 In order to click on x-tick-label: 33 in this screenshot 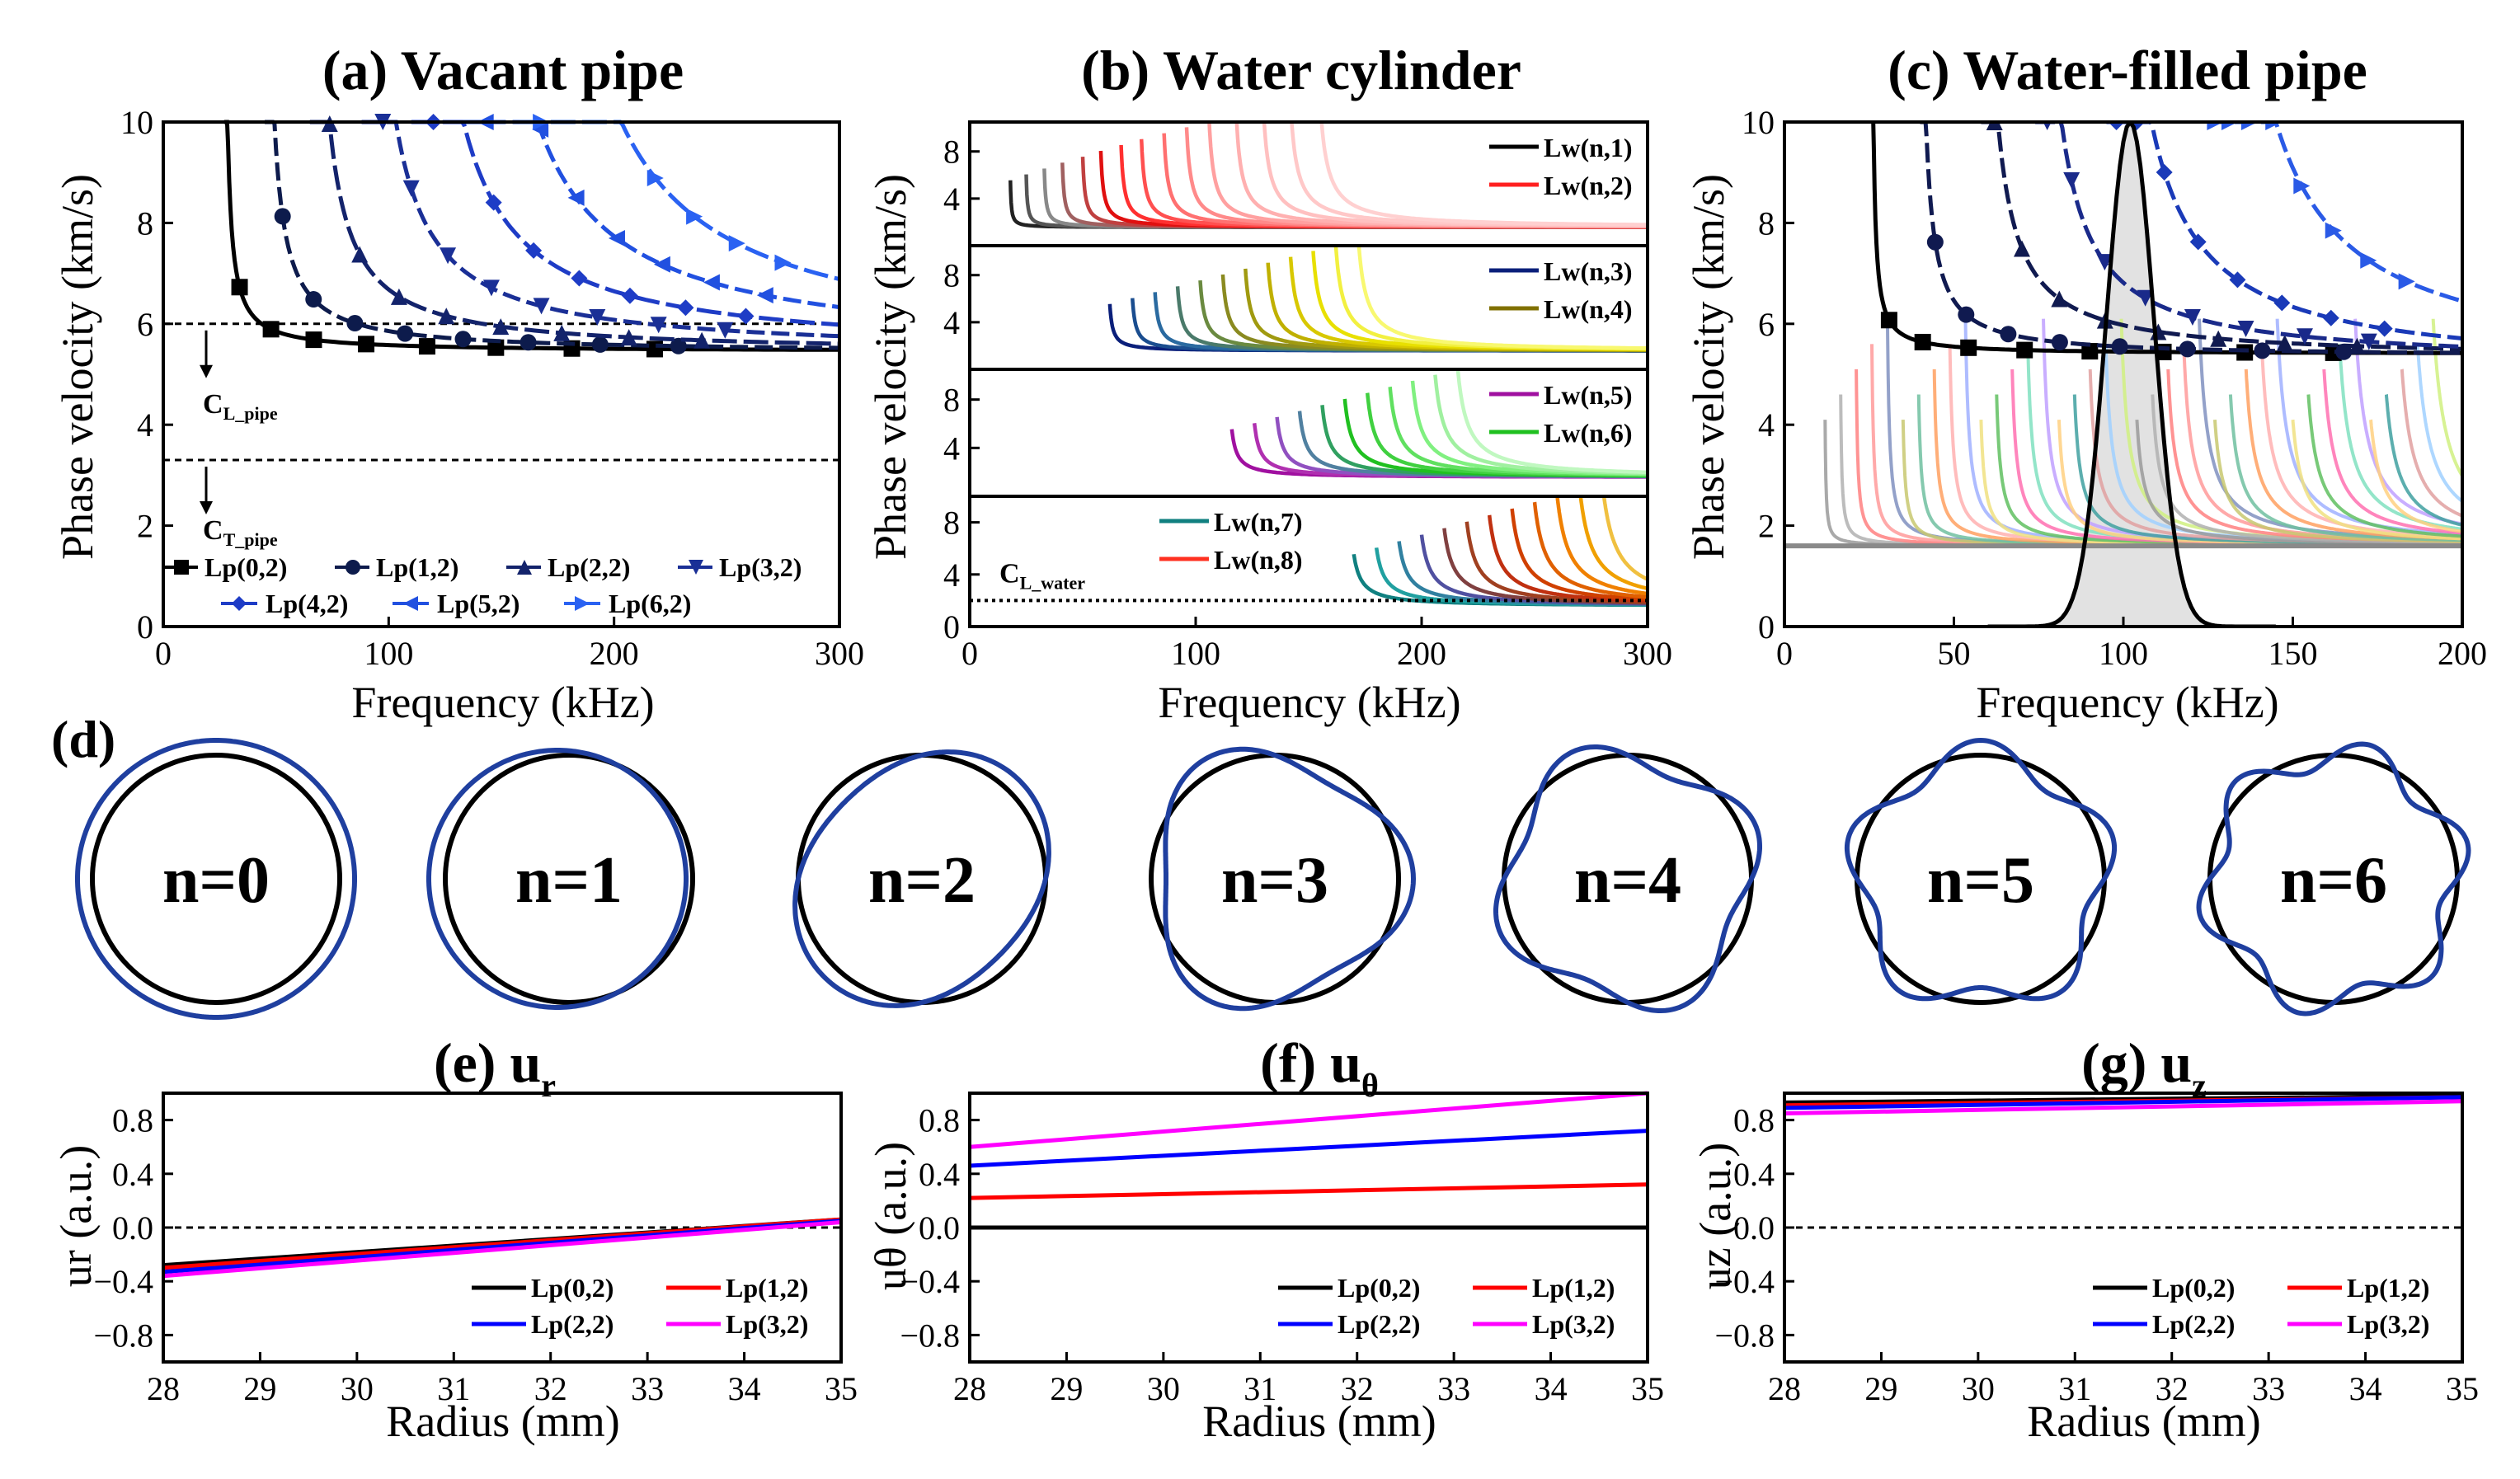, I will do `click(1453, 1388)`.